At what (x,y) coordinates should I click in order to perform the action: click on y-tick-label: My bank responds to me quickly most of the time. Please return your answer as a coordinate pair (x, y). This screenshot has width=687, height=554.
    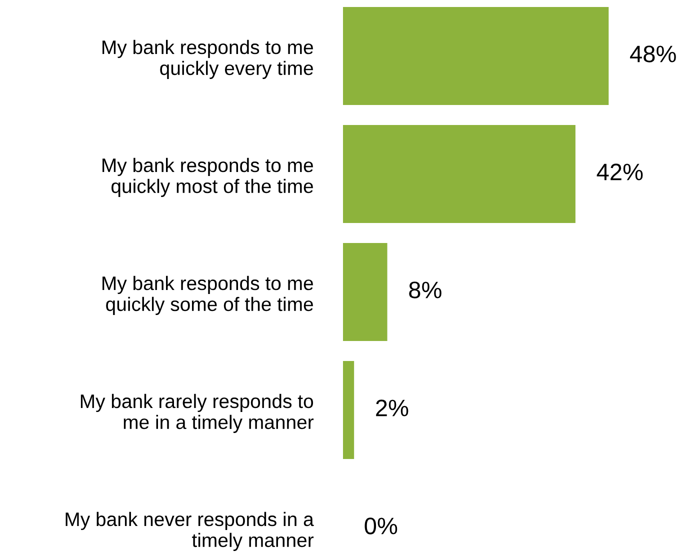
    Looking at the image, I should click on (207, 177).